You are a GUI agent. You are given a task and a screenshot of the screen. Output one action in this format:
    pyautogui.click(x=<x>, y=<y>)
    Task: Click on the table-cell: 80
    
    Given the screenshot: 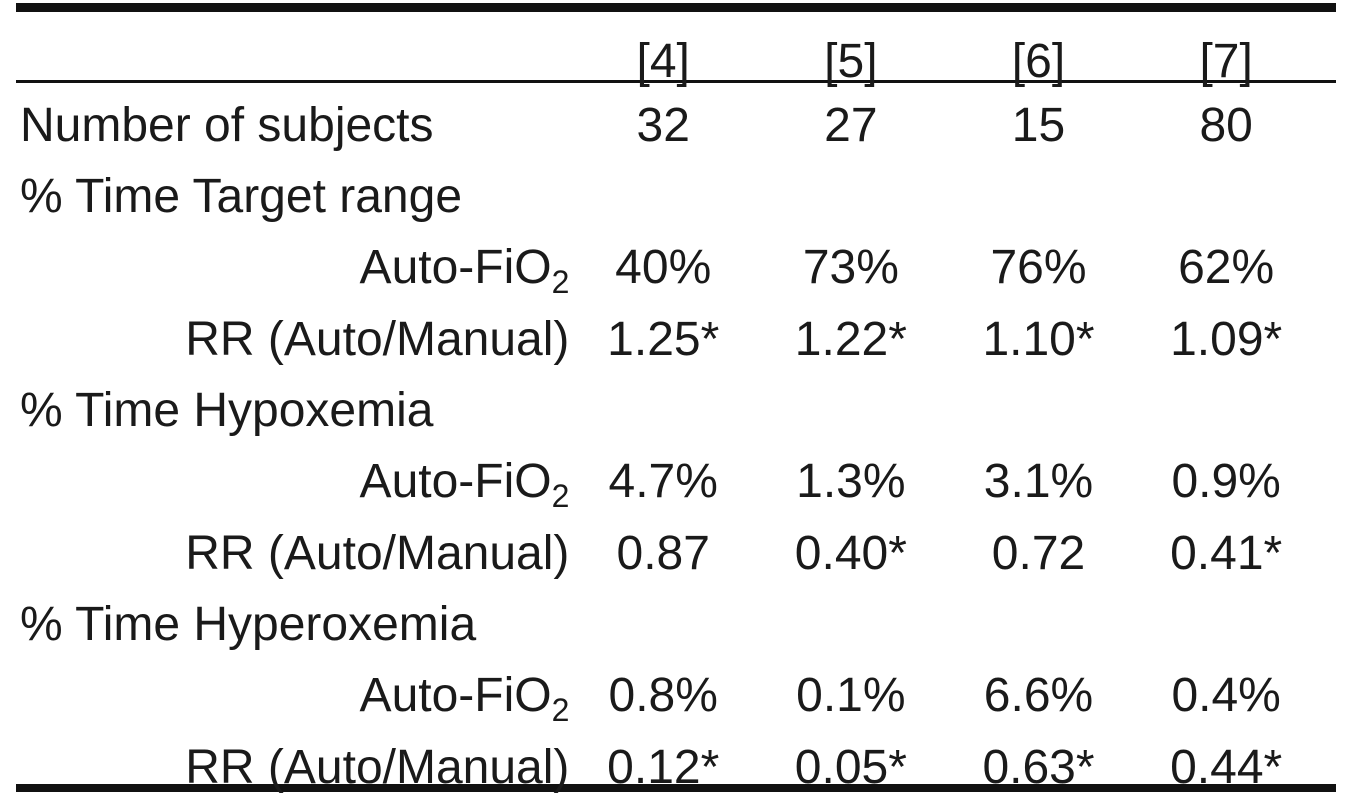 What is the action you would take?
    pyautogui.click(x=1226, y=125)
    